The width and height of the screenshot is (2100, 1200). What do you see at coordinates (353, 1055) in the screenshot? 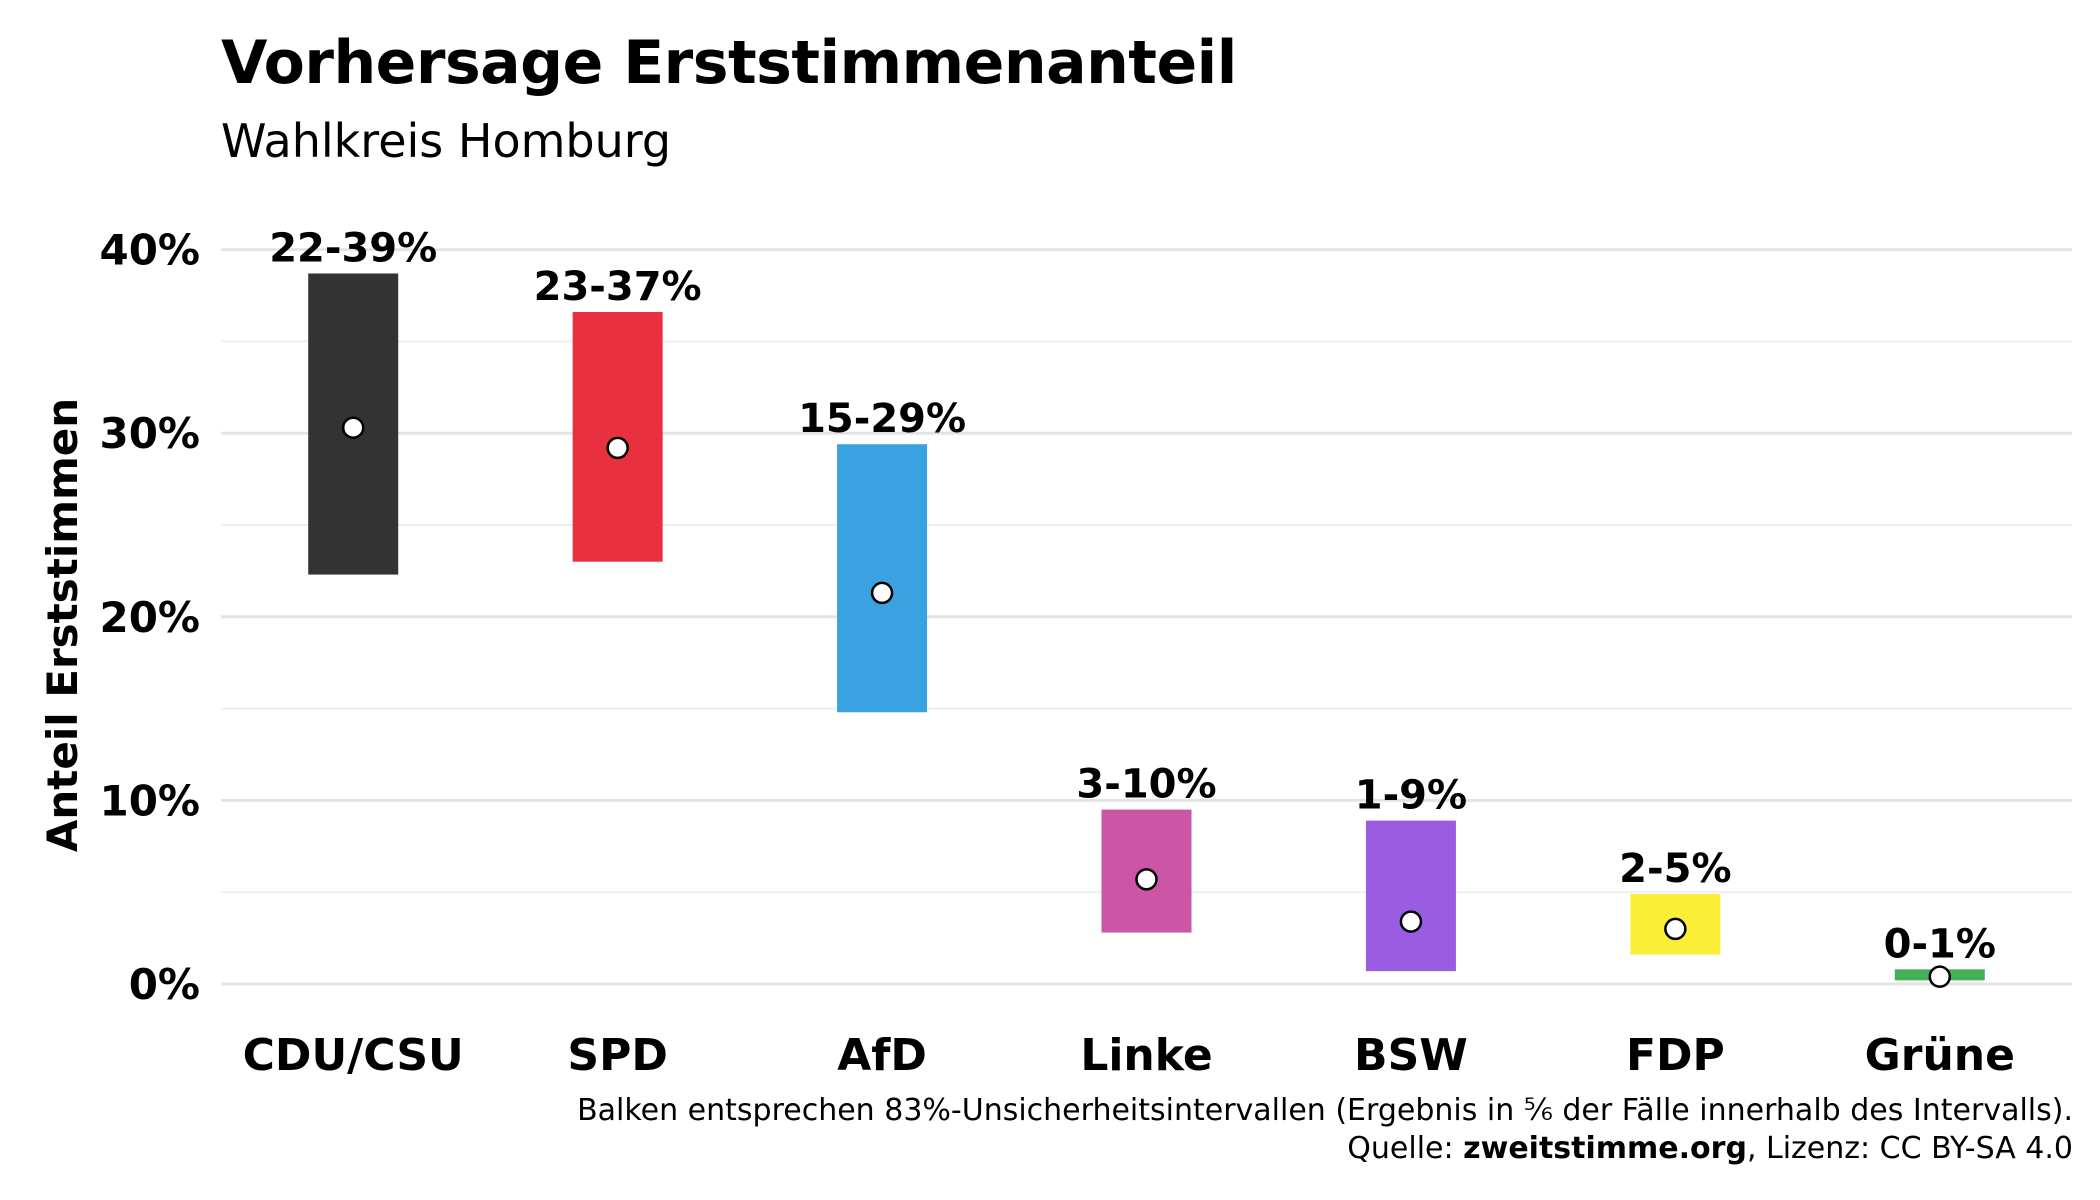
I see `x-tick-label: CDU/CSU` at bounding box center [353, 1055].